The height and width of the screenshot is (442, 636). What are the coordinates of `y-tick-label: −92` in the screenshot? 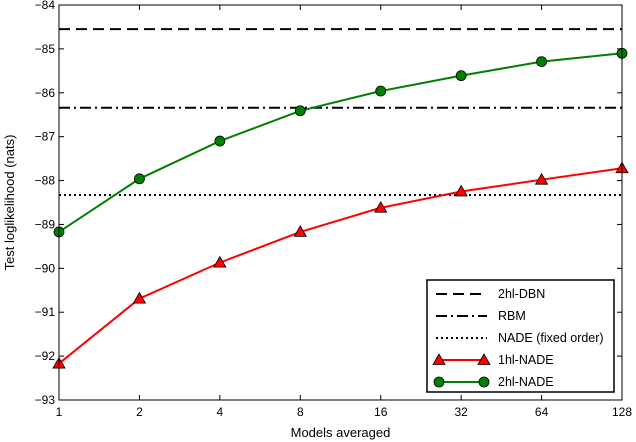 It's located at (45, 356).